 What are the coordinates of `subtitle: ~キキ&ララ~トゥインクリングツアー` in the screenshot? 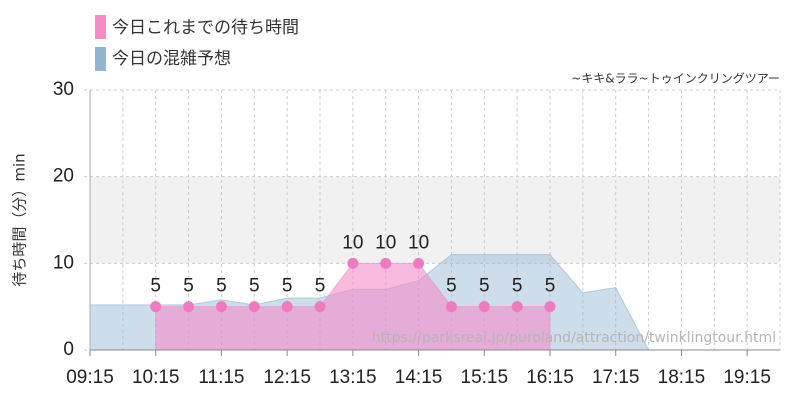 It's located at (675, 79).